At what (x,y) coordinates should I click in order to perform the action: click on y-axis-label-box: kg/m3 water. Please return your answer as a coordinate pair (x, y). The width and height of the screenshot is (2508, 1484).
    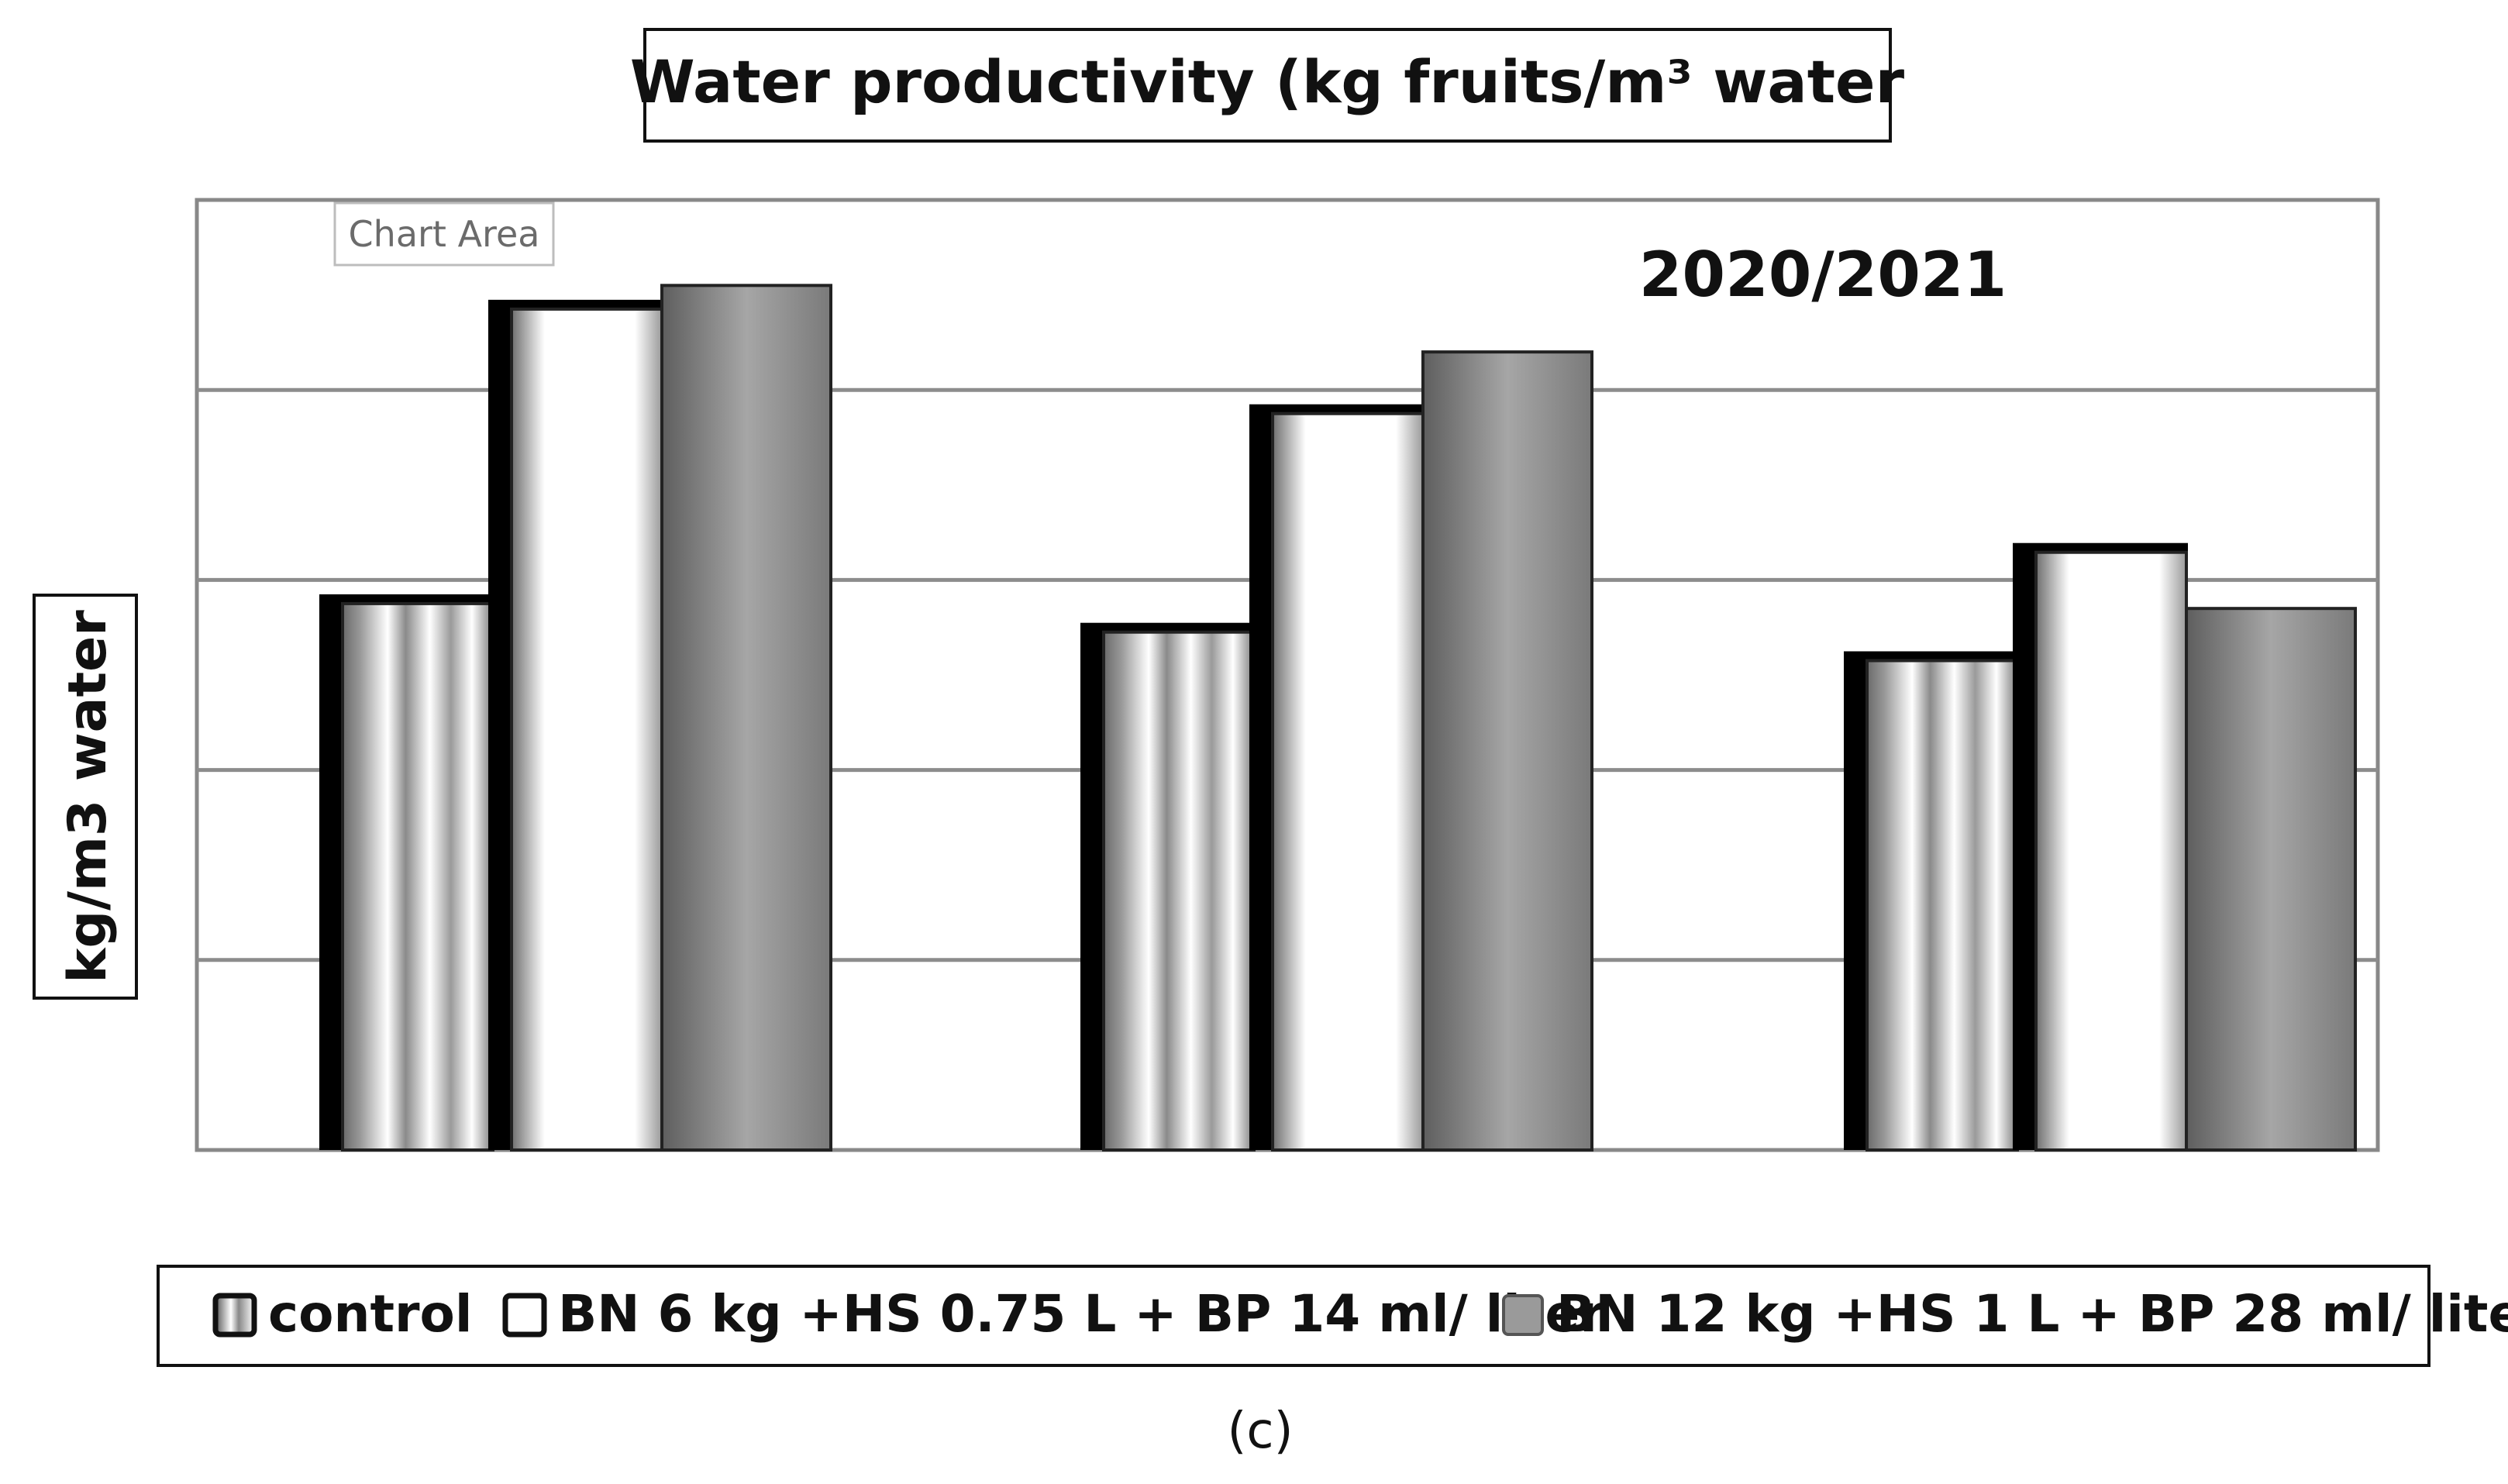
    Looking at the image, I should click on (86, 797).